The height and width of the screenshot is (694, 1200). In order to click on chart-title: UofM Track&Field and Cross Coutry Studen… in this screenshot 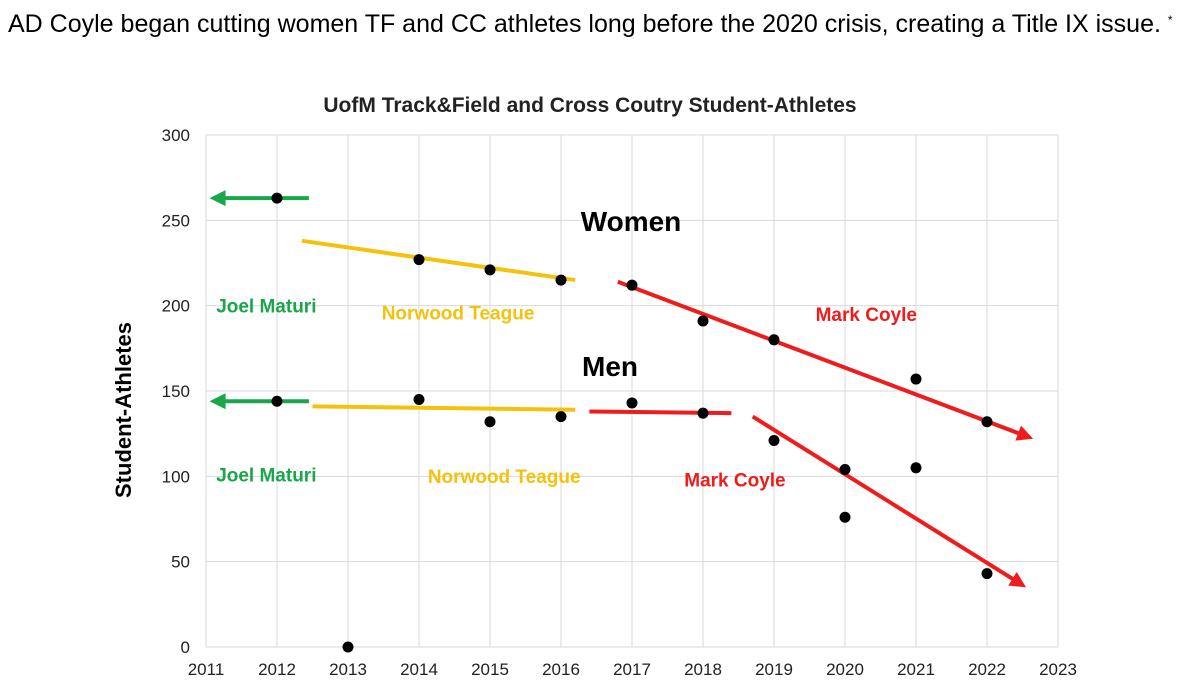, I will do `click(589, 105)`.